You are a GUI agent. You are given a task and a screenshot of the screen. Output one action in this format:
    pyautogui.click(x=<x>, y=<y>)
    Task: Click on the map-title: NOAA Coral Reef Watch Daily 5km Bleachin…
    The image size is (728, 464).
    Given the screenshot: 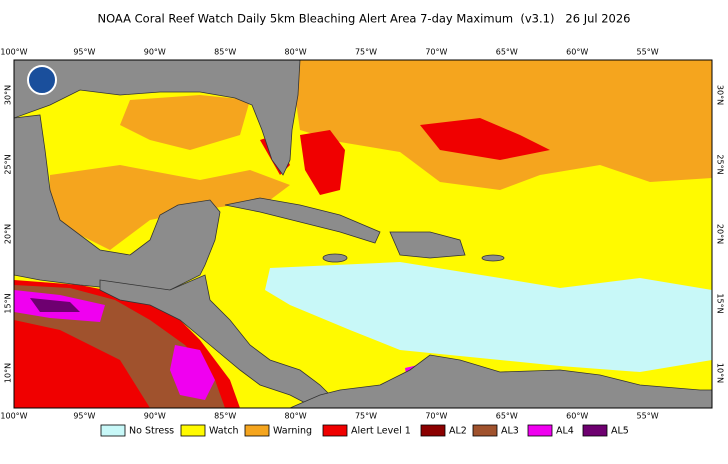 What is the action you would take?
    pyautogui.click(x=363, y=19)
    